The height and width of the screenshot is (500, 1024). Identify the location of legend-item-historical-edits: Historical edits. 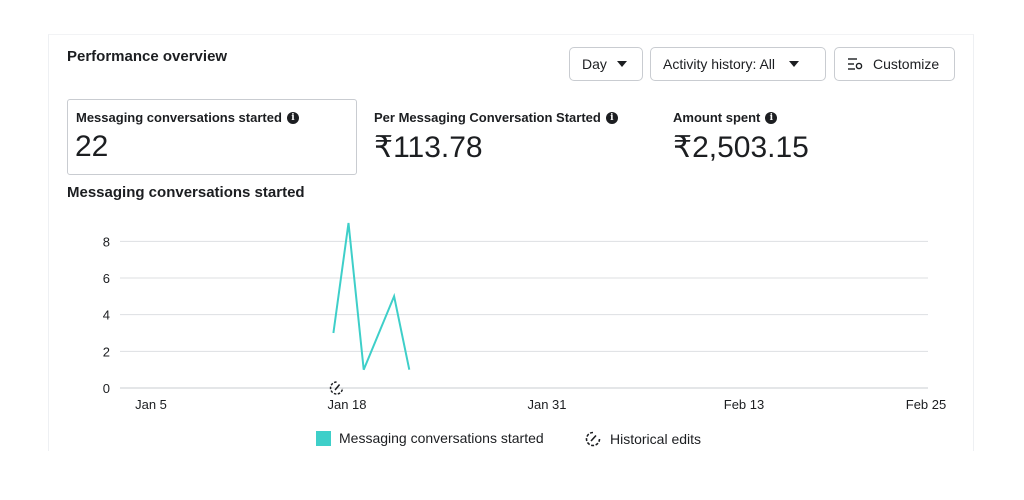
(642, 439).